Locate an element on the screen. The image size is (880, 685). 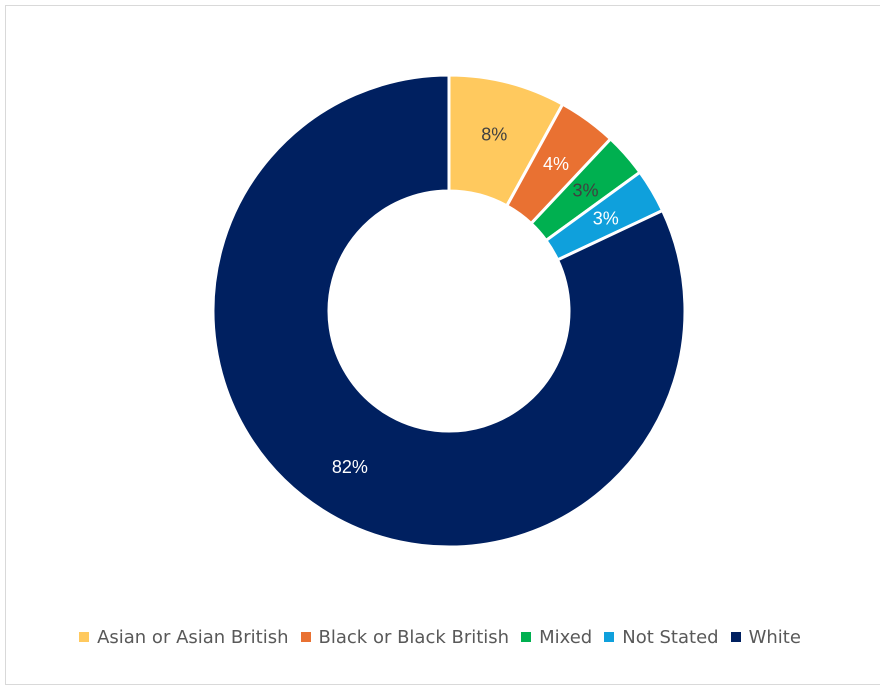
legend-label: Black or Black British is located at coordinates (414, 637).